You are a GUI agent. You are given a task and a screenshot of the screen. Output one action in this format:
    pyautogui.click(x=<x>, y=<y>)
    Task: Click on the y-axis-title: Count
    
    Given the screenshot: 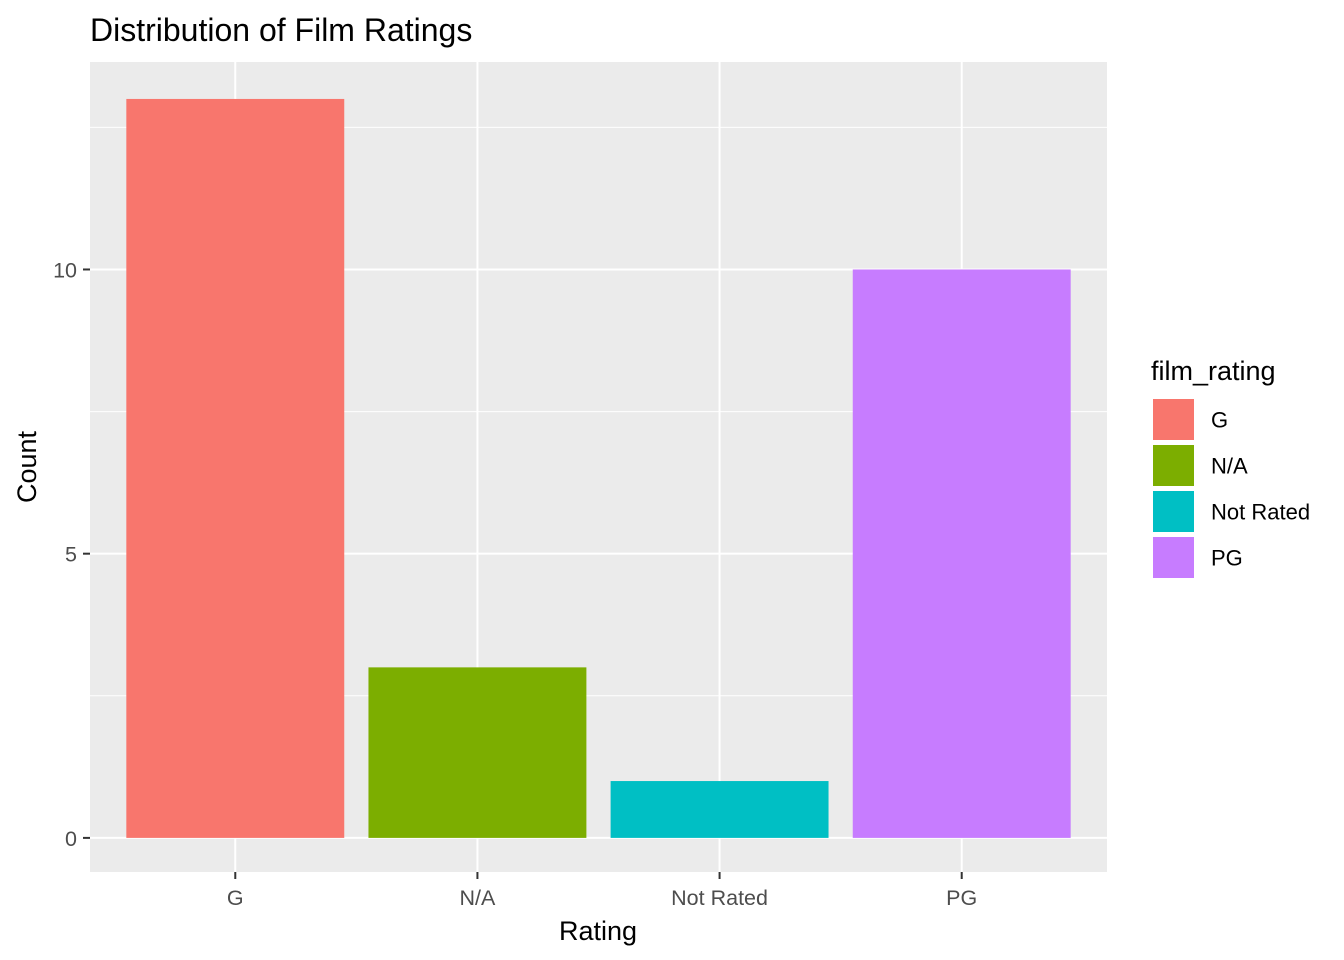 What is the action you would take?
    pyautogui.click(x=27, y=466)
    